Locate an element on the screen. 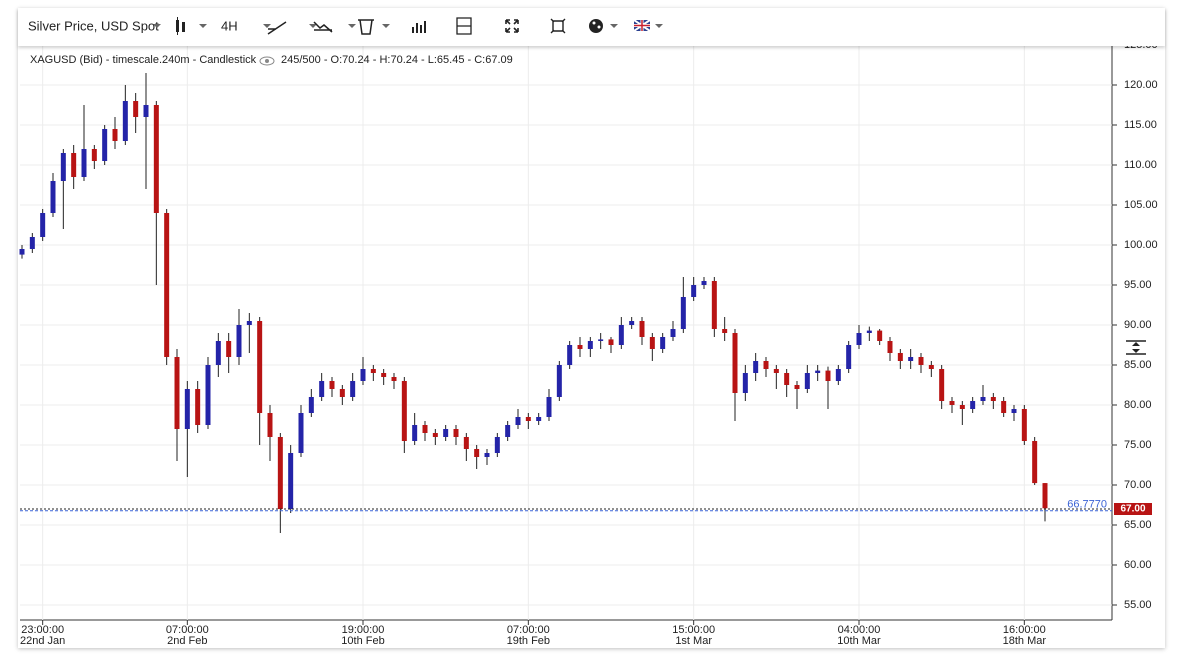 The width and height of the screenshot is (1189, 670). x-tick-date: 22nd Jan is located at coordinates (42, 641).